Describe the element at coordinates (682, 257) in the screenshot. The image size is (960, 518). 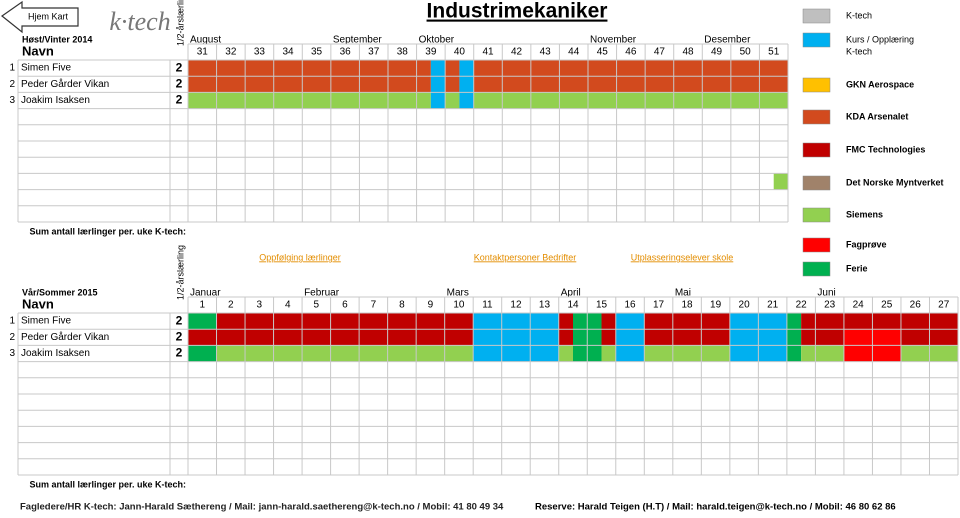
I see `link: Utplasseringselever skole` at that location.